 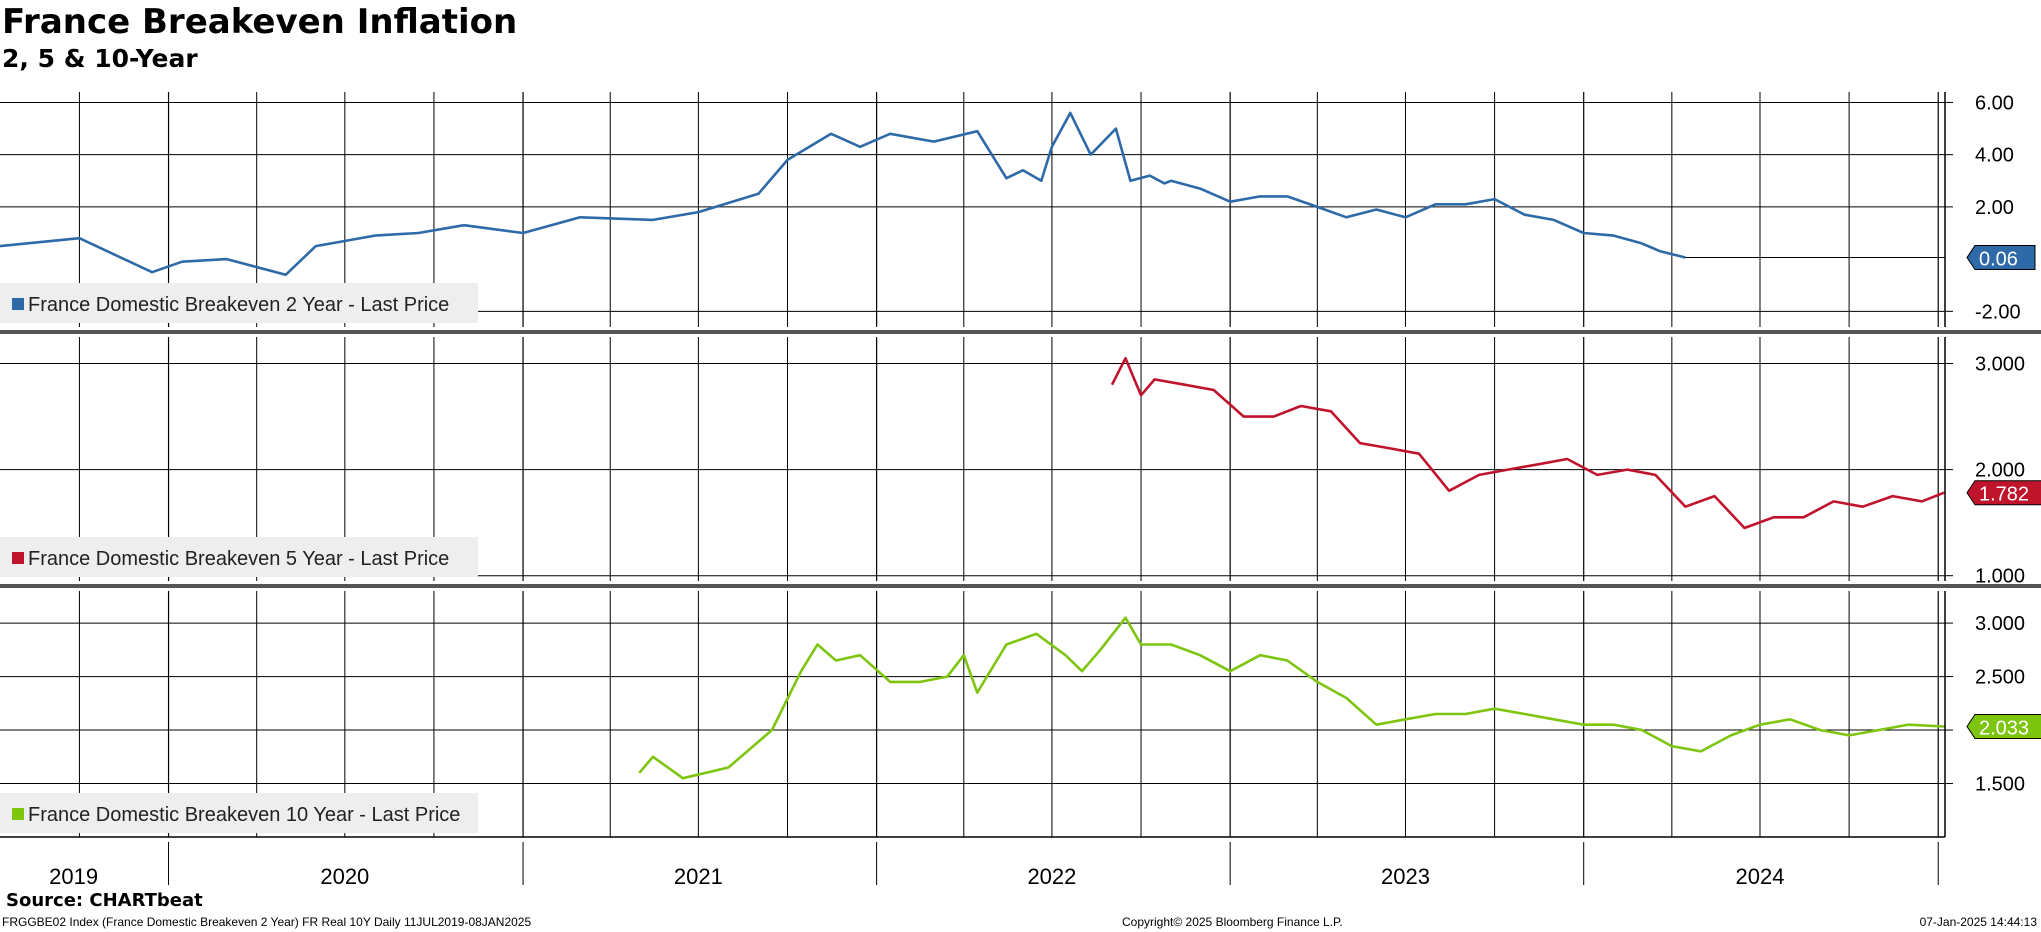 I want to click on footer-copyright: Copyright© 2025 Bloomberg Finance L.P., so click(x=1232, y=922).